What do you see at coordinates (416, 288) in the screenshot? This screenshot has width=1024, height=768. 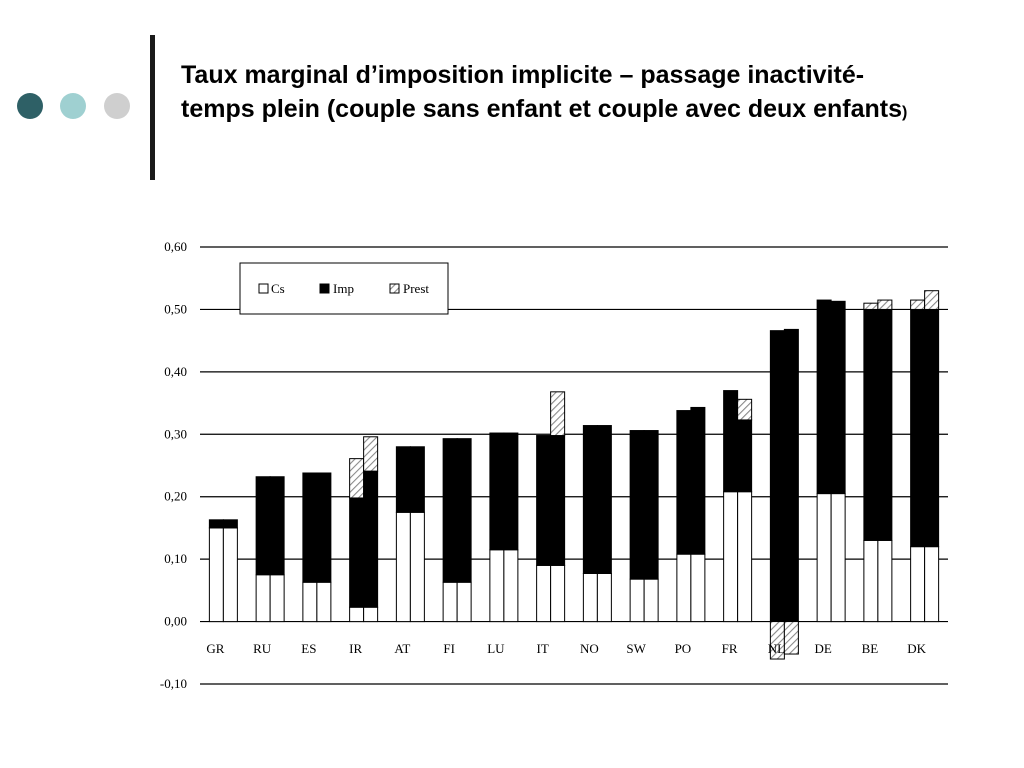 I see `legend-label-prest: Prest` at bounding box center [416, 288].